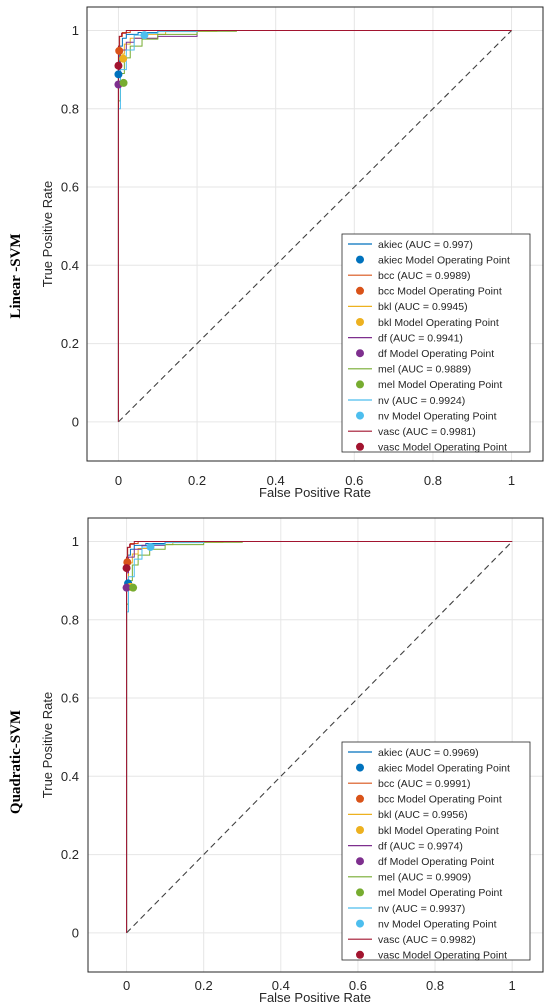 Image resolution: width=550 pixels, height=1008 pixels. I want to click on legend-entry-bkl: bkl (AUC = 0.9956), so click(423, 815).